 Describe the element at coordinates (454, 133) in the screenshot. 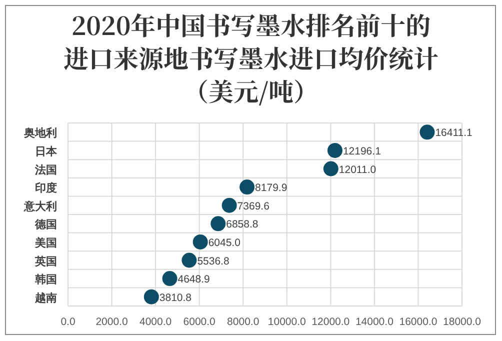

I see `data-label: 16411.1` at that location.